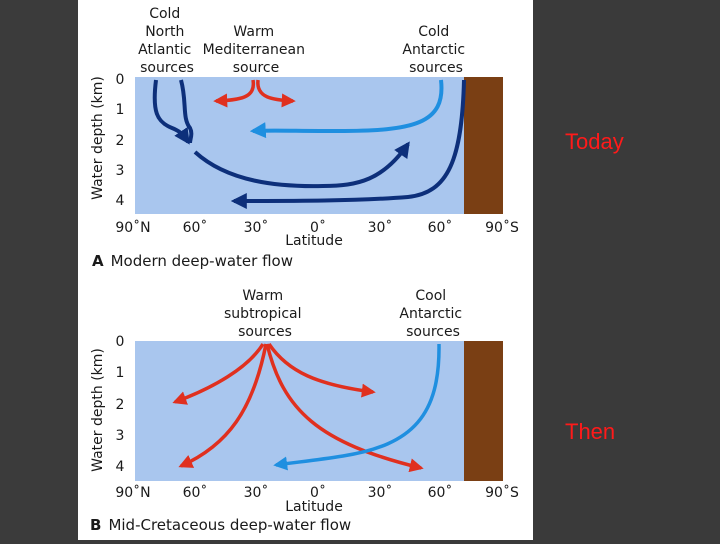 The width and height of the screenshot is (720, 544). I want to click on panel-a-antarctic-label: Cold Antarctic sources, so click(435, 50).